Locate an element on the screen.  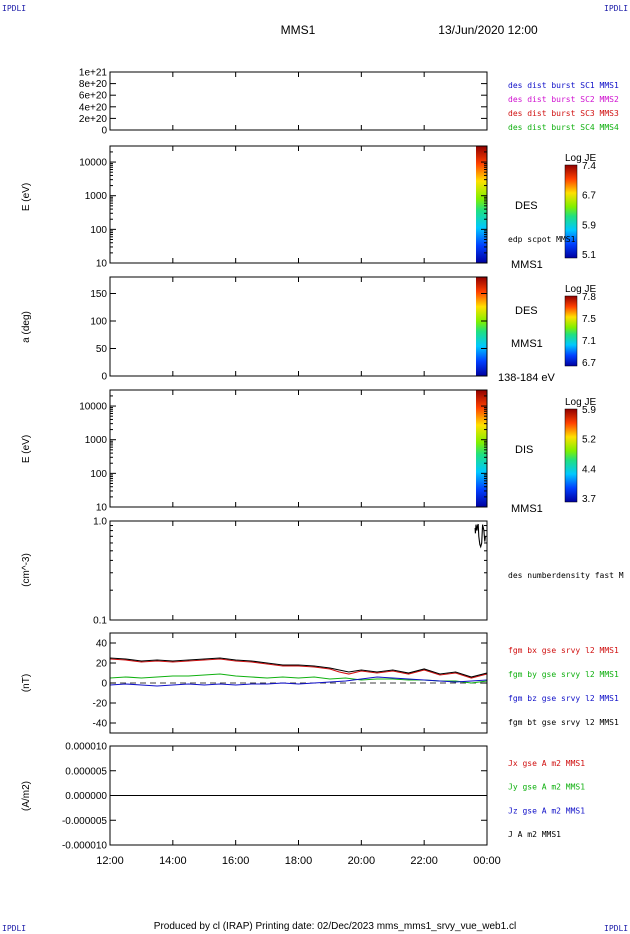
dist_burst-ytick-label: 0 is located at coordinates (104, 131).